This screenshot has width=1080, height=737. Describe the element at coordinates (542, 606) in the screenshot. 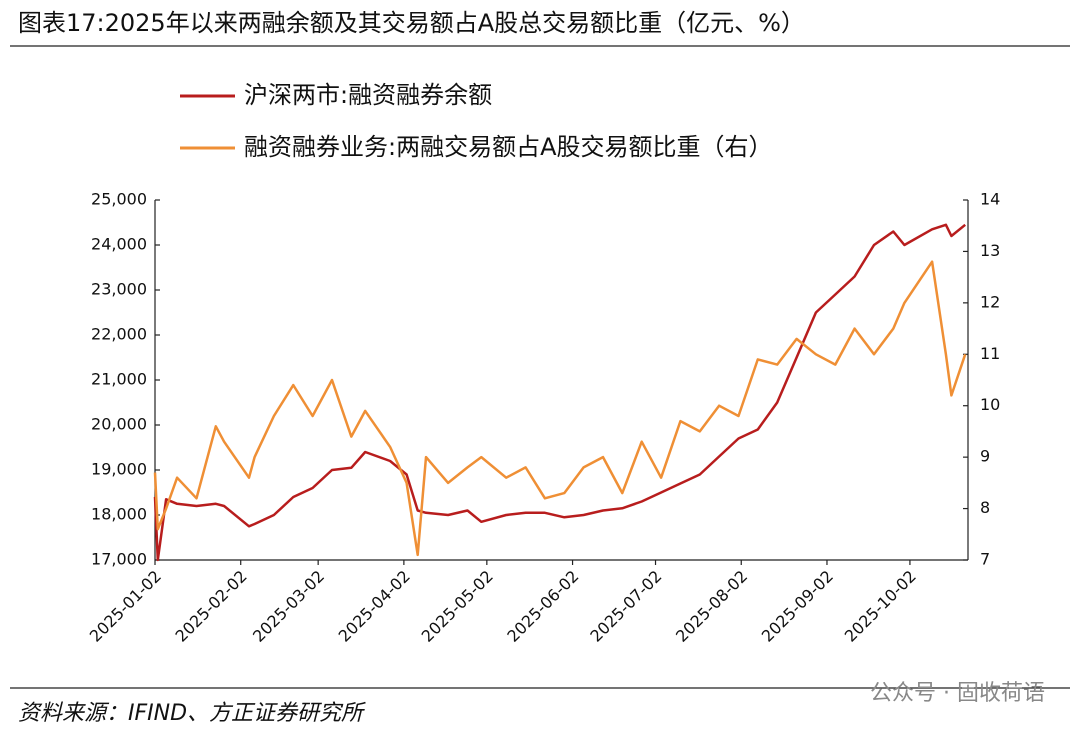

I see `x-tick-label: 2025-06-02` at that location.